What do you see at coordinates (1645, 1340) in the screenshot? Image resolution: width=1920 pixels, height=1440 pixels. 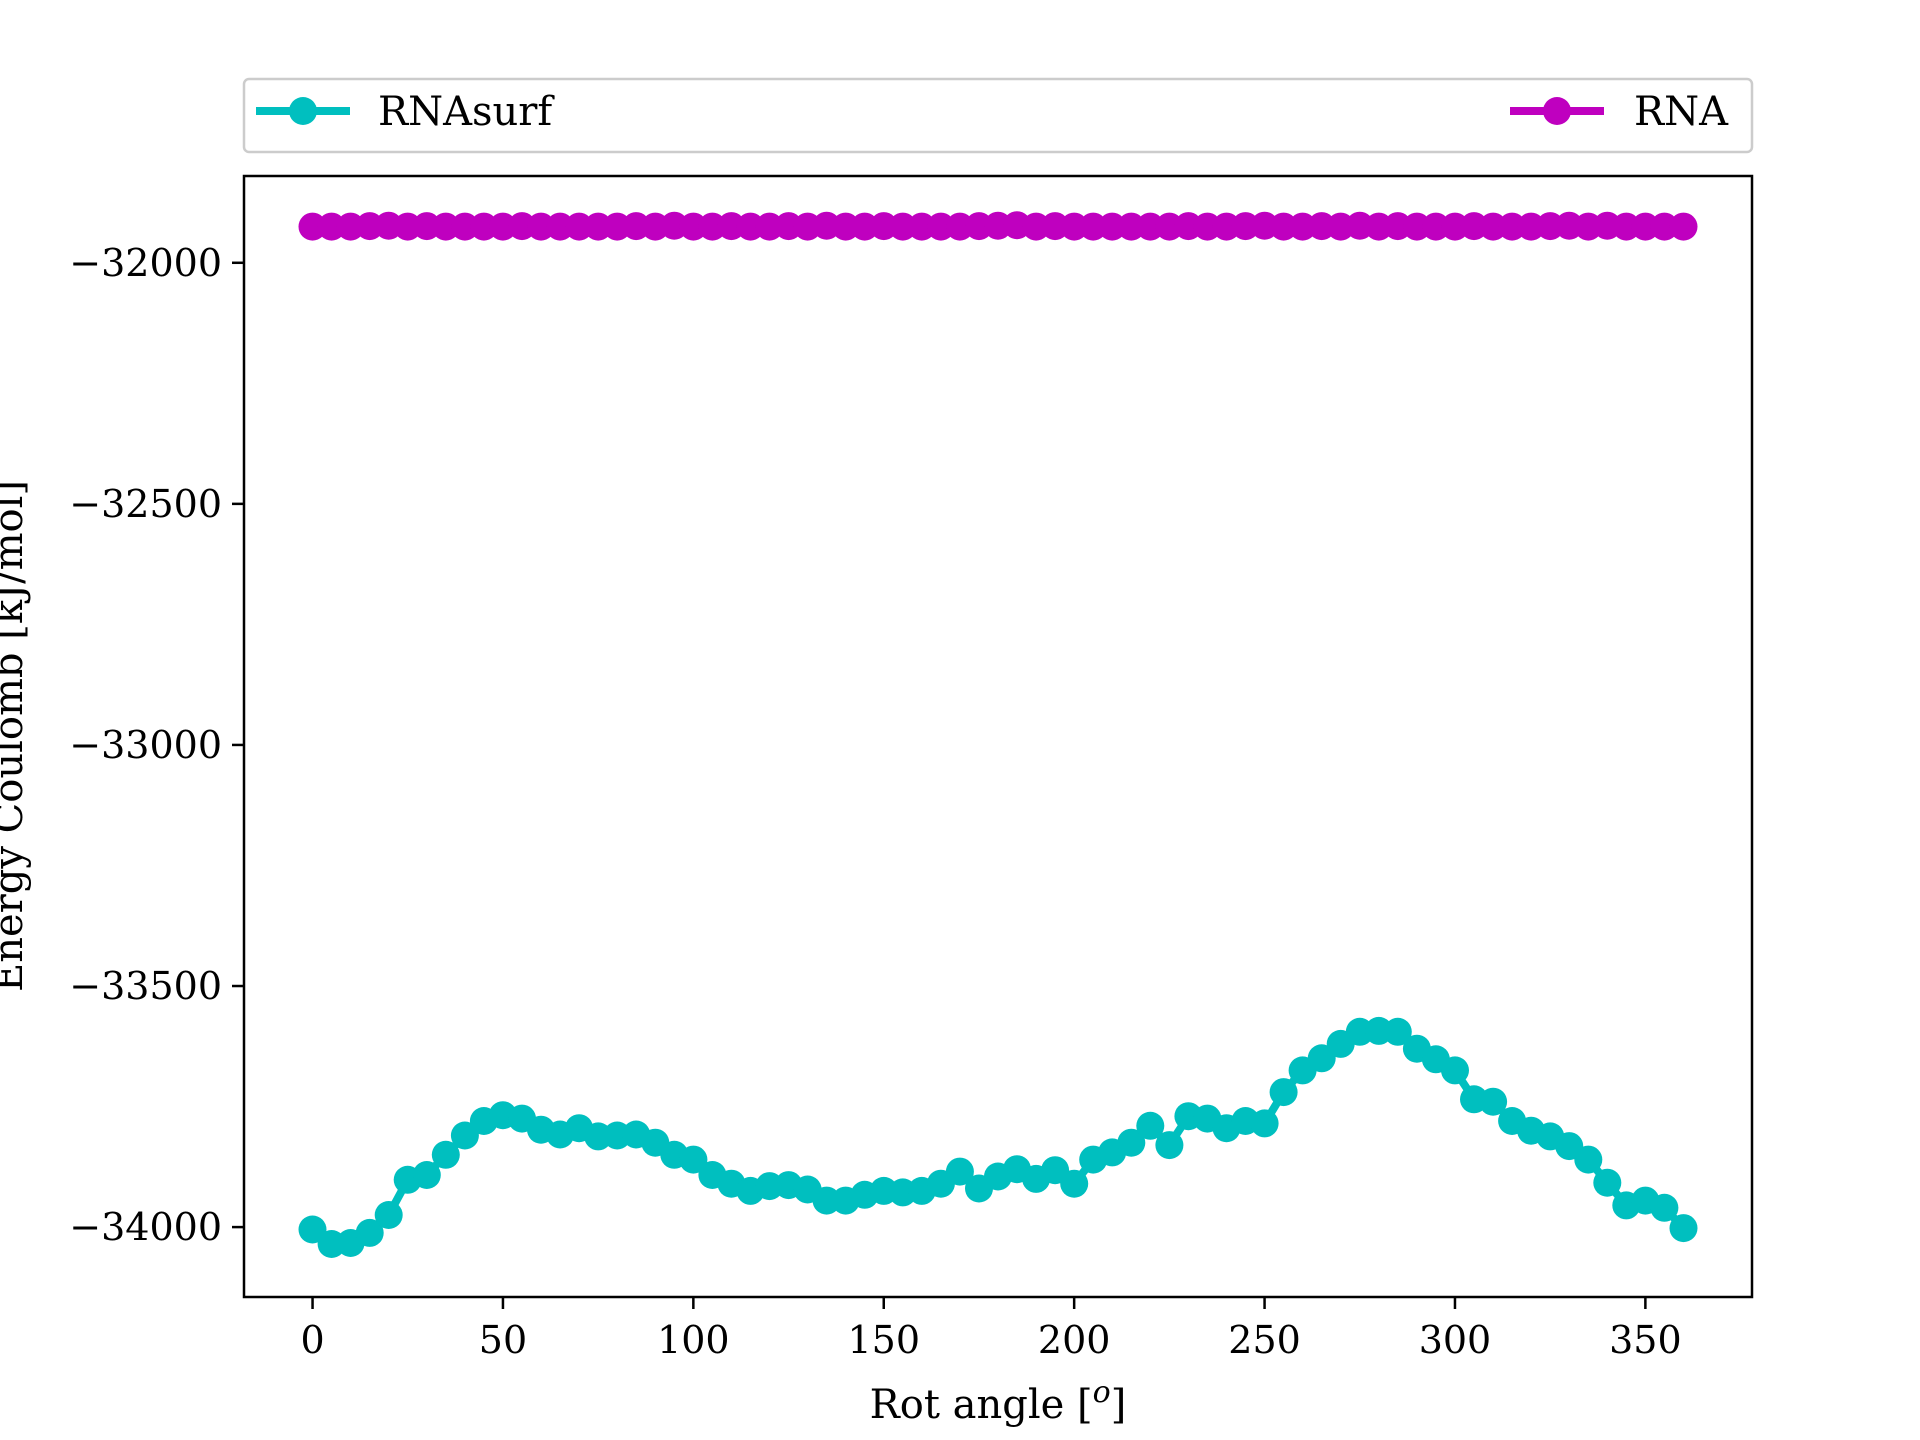 I see `x-tick-label: 350` at bounding box center [1645, 1340].